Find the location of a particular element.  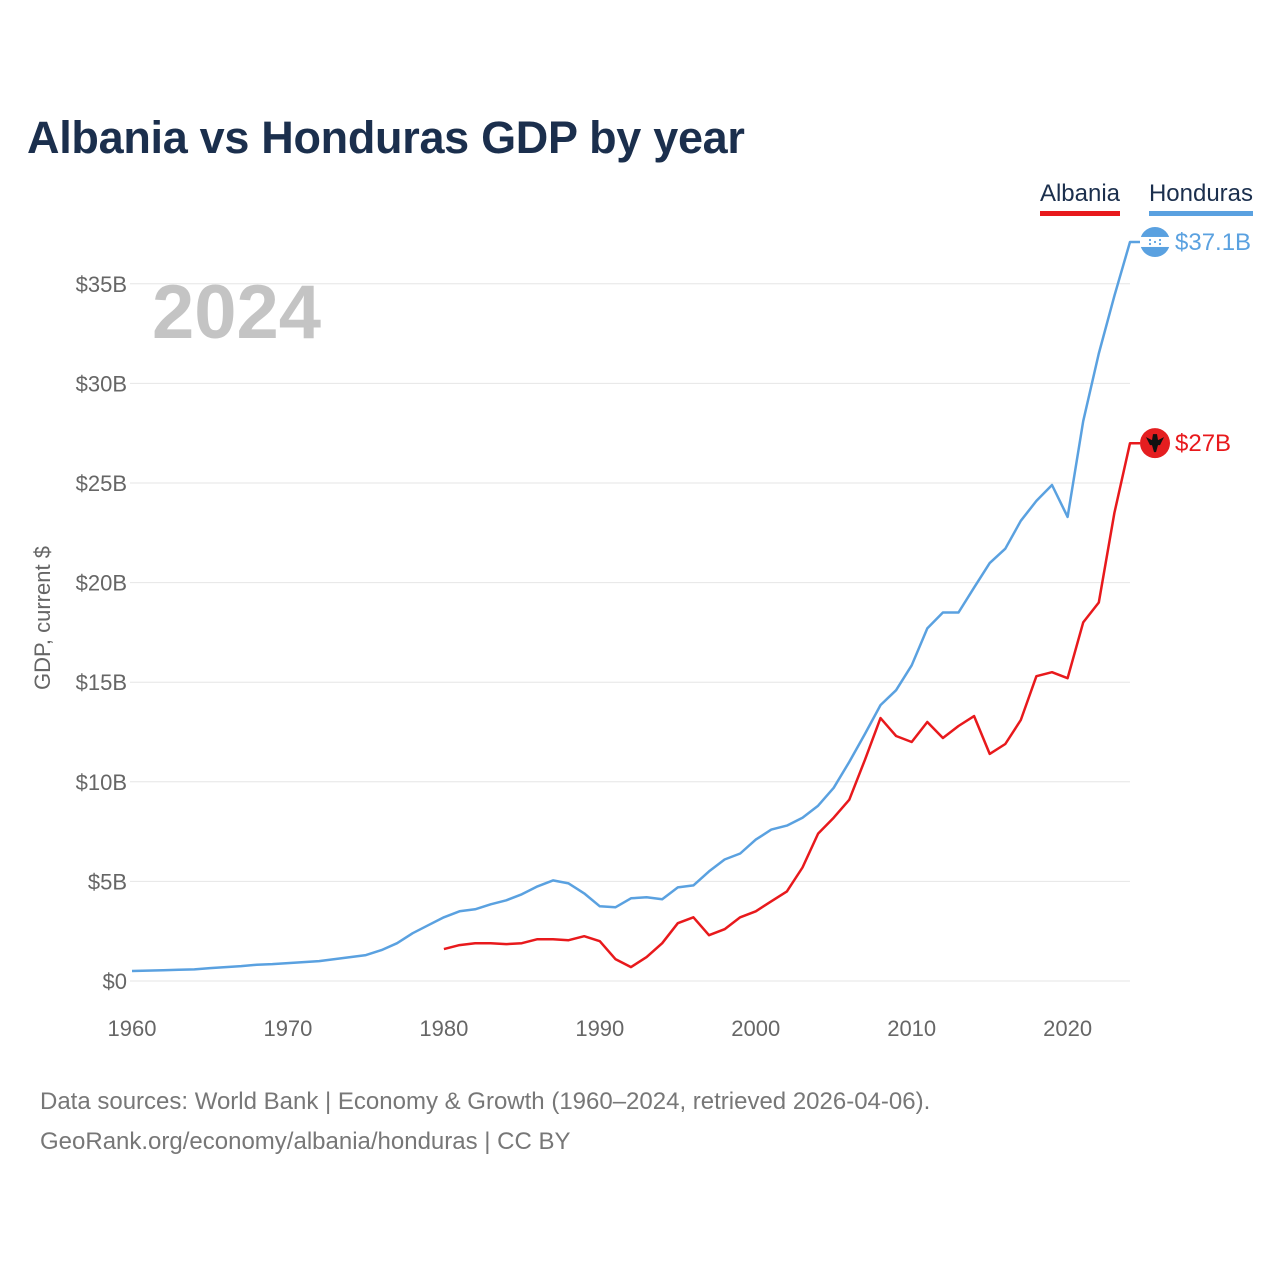

x-tick-label: 1990 is located at coordinates (599, 1028).